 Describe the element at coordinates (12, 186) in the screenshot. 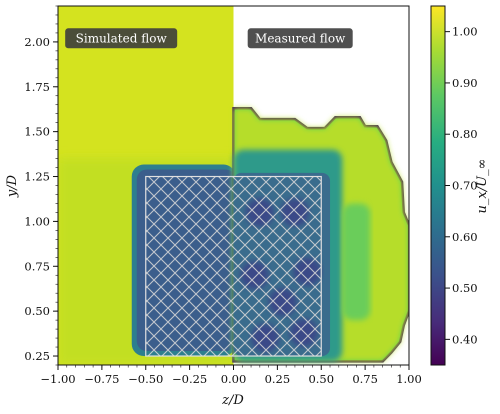

I see `y-axis-label: y/D` at that location.